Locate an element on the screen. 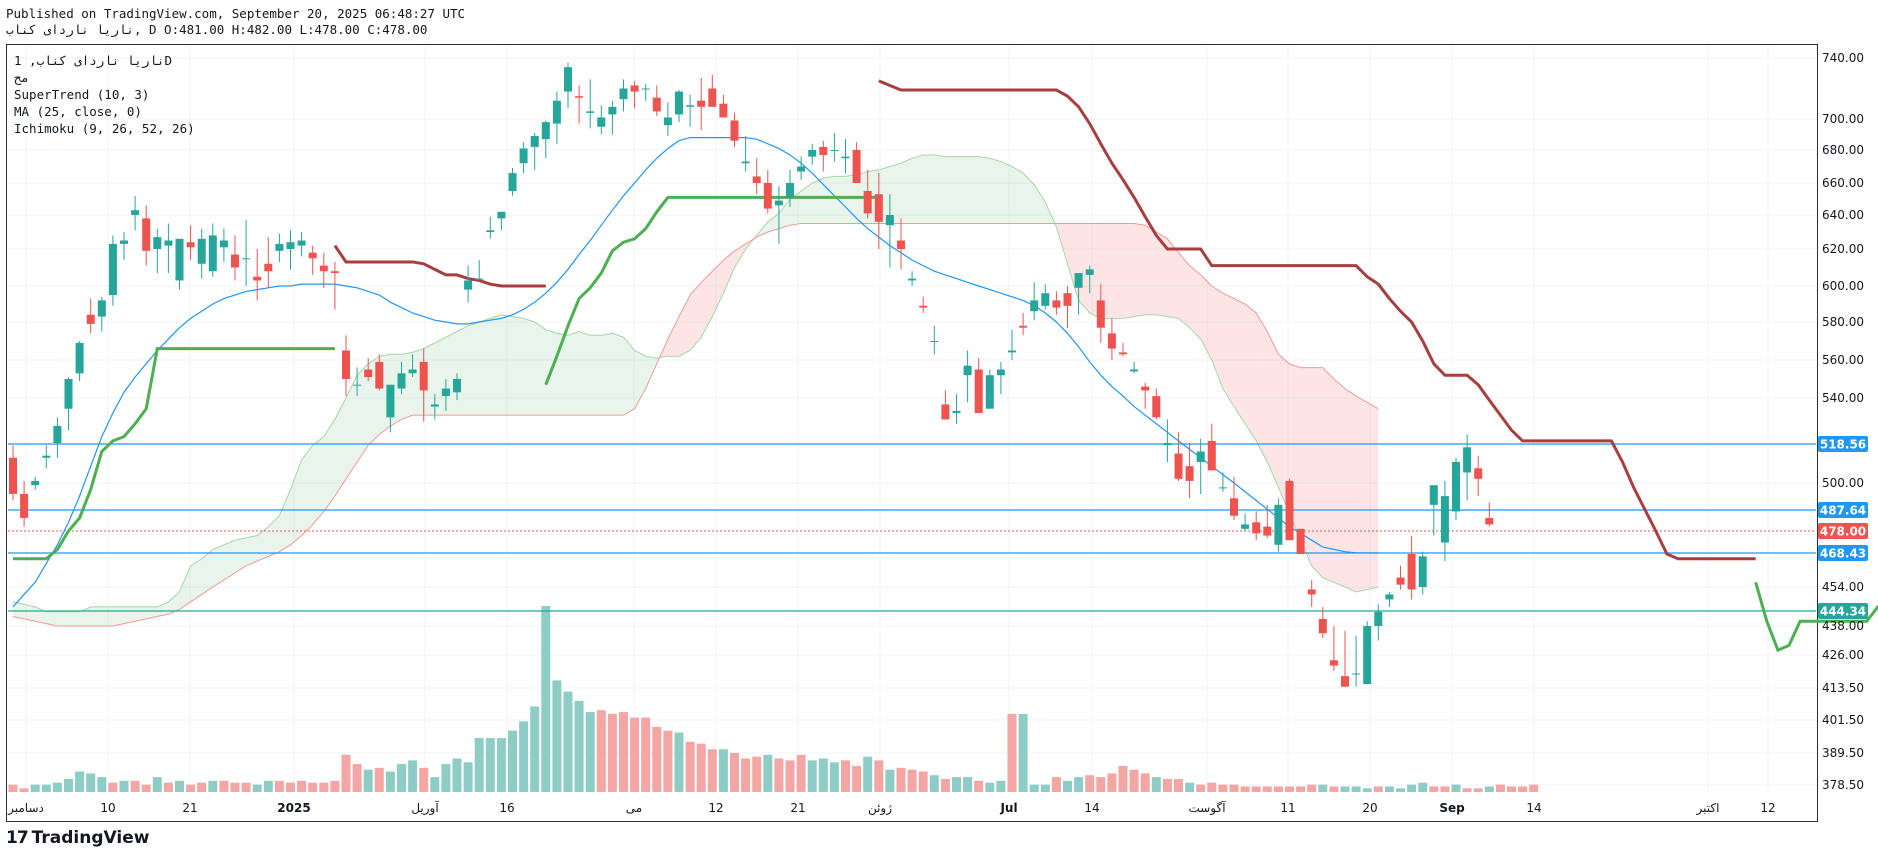 The width and height of the screenshot is (1878, 858). y-tick-label: 600.00 is located at coordinates (1843, 286).